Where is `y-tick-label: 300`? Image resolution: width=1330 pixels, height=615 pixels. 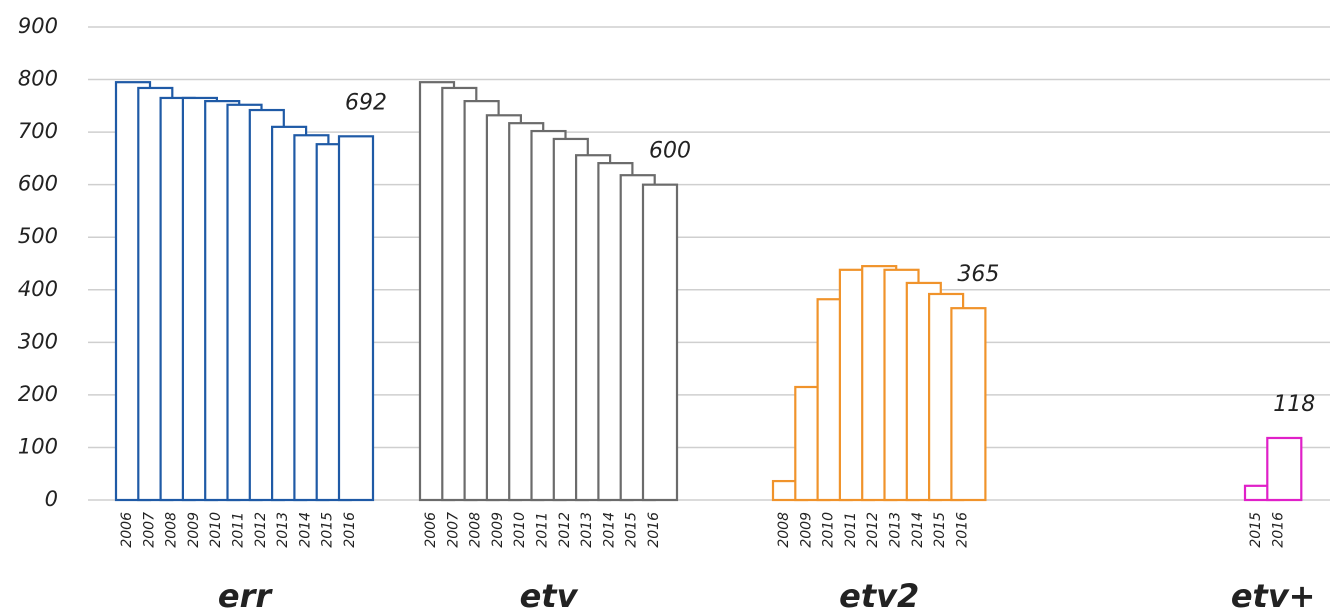
y-tick-label: 300 is located at coordinates (38, 341).